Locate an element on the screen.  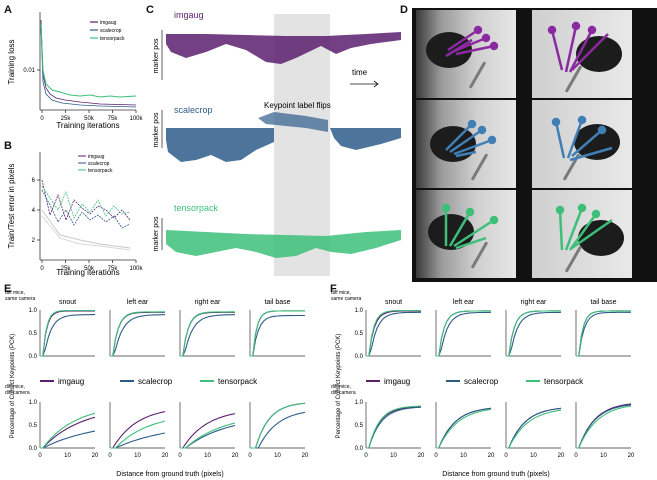
panel-letter-a: A is located at coordinates (8, 10).